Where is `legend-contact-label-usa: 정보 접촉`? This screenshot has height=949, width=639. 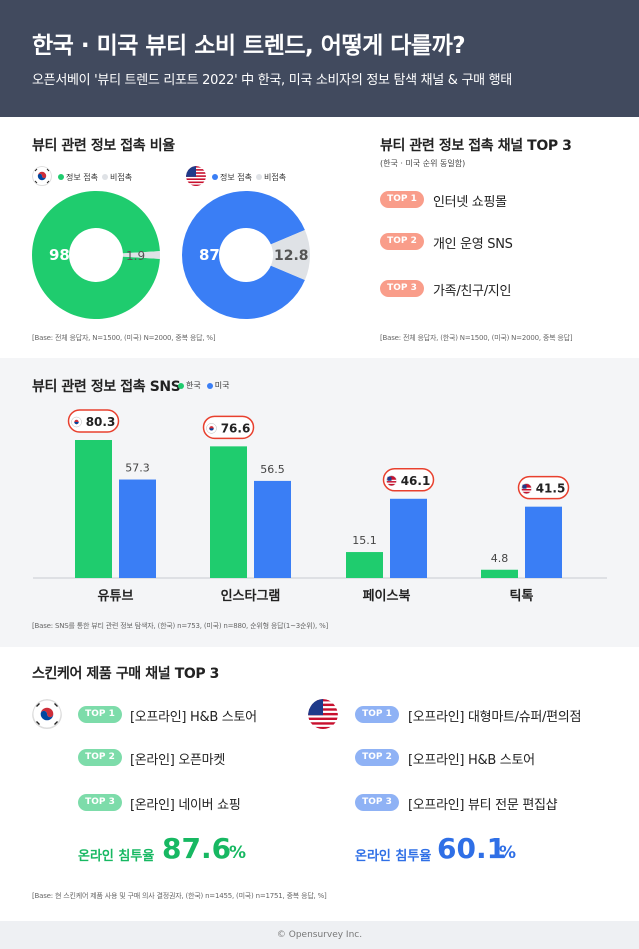
legend-contact-label-usa: 정보 접촉 is located at coordinates (236, 177).